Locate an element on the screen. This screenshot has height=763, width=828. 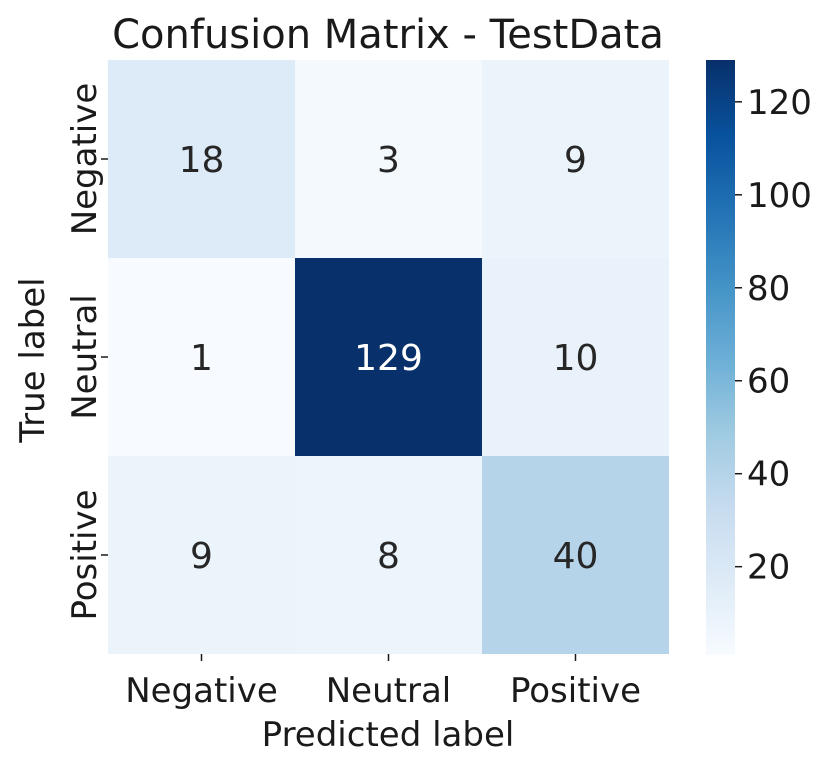
y-tick-labels: Negative Neutral Positive is located at coordinates (86, 352).